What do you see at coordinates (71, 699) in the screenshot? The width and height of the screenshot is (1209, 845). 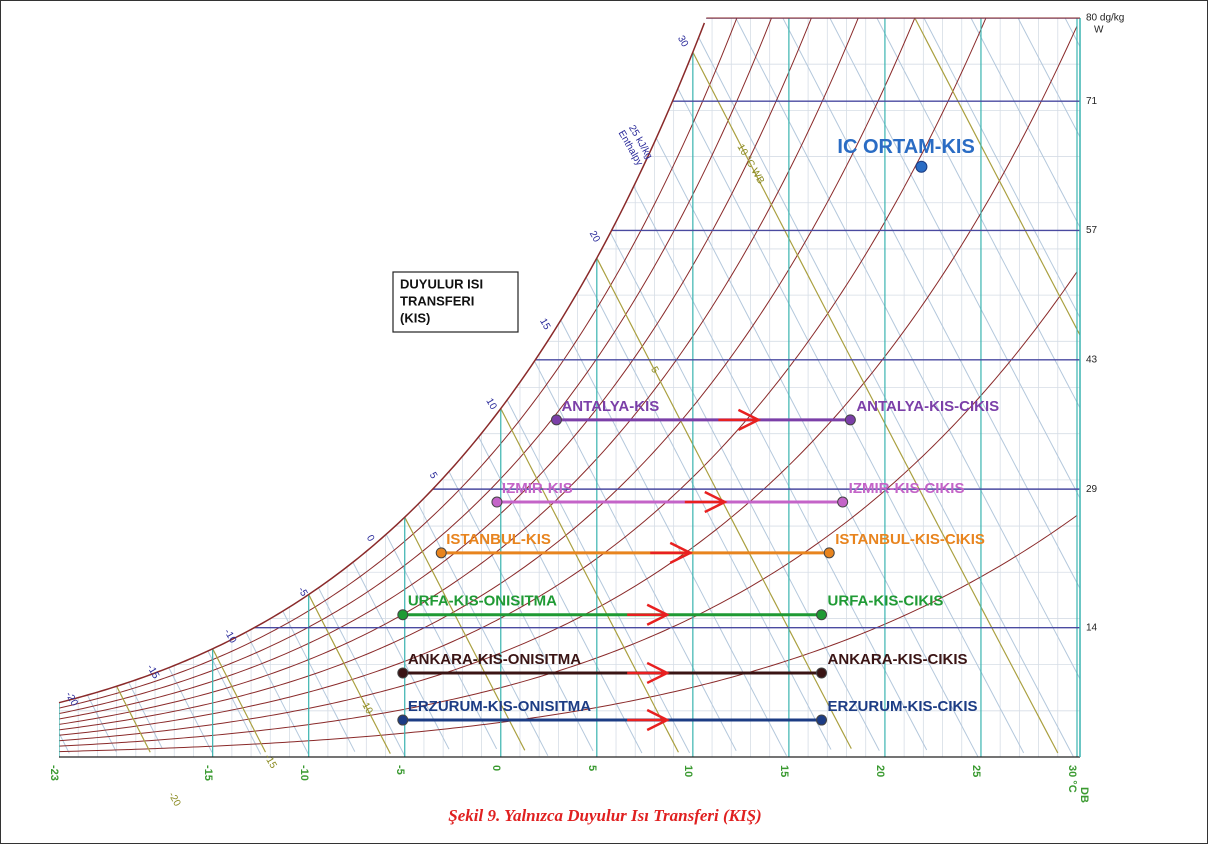 I see `enthalpy-label: -20` at bounding box center [71, 699].